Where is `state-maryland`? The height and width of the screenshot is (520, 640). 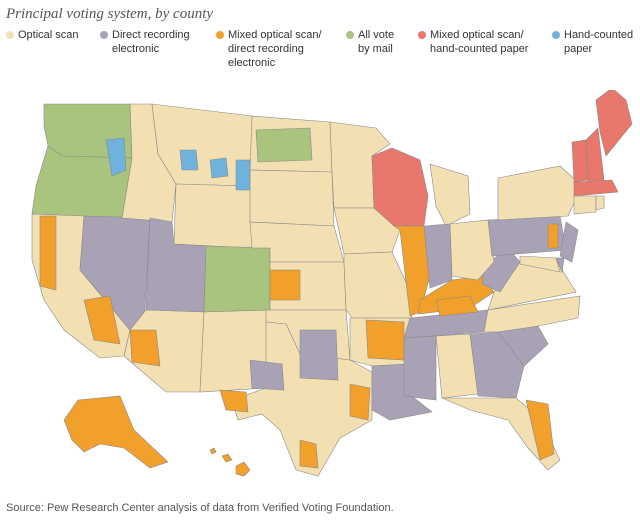
state-maryland is located at coordinates (540, 264).